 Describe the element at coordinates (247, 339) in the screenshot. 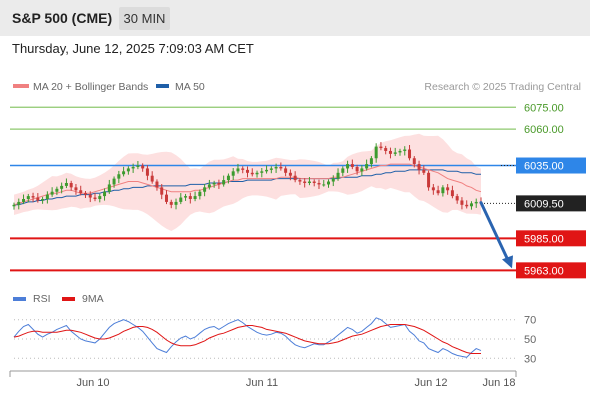

I see `rsi-ma-line` at that location.